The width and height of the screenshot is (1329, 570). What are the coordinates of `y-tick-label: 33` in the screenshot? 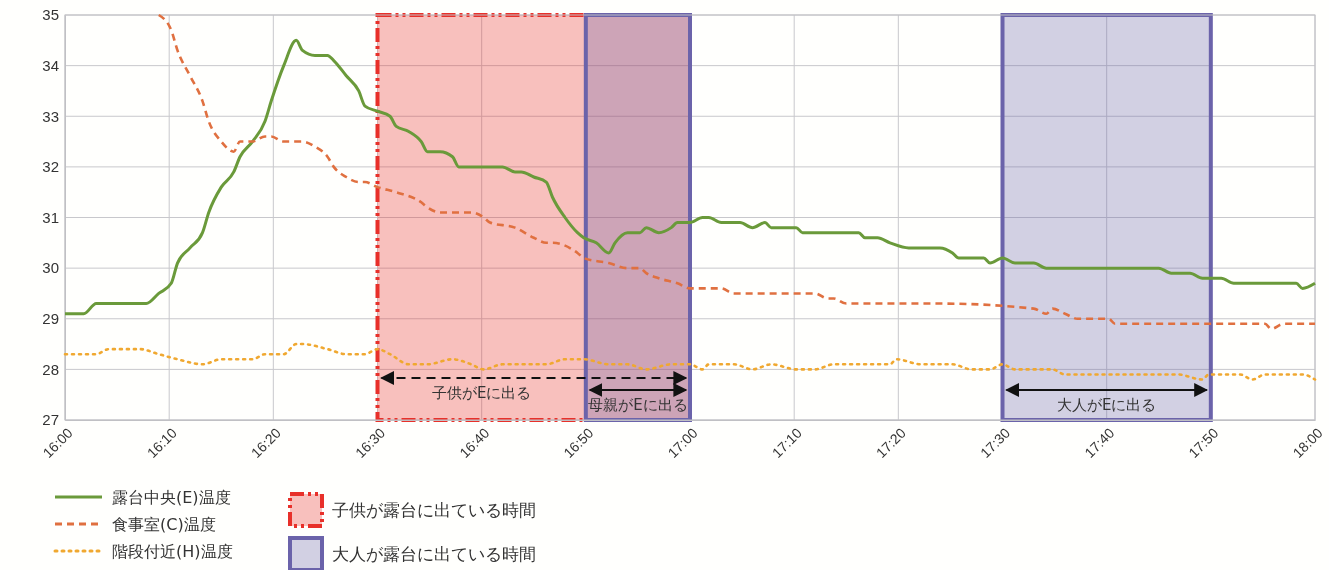 It's located at (50, 116).